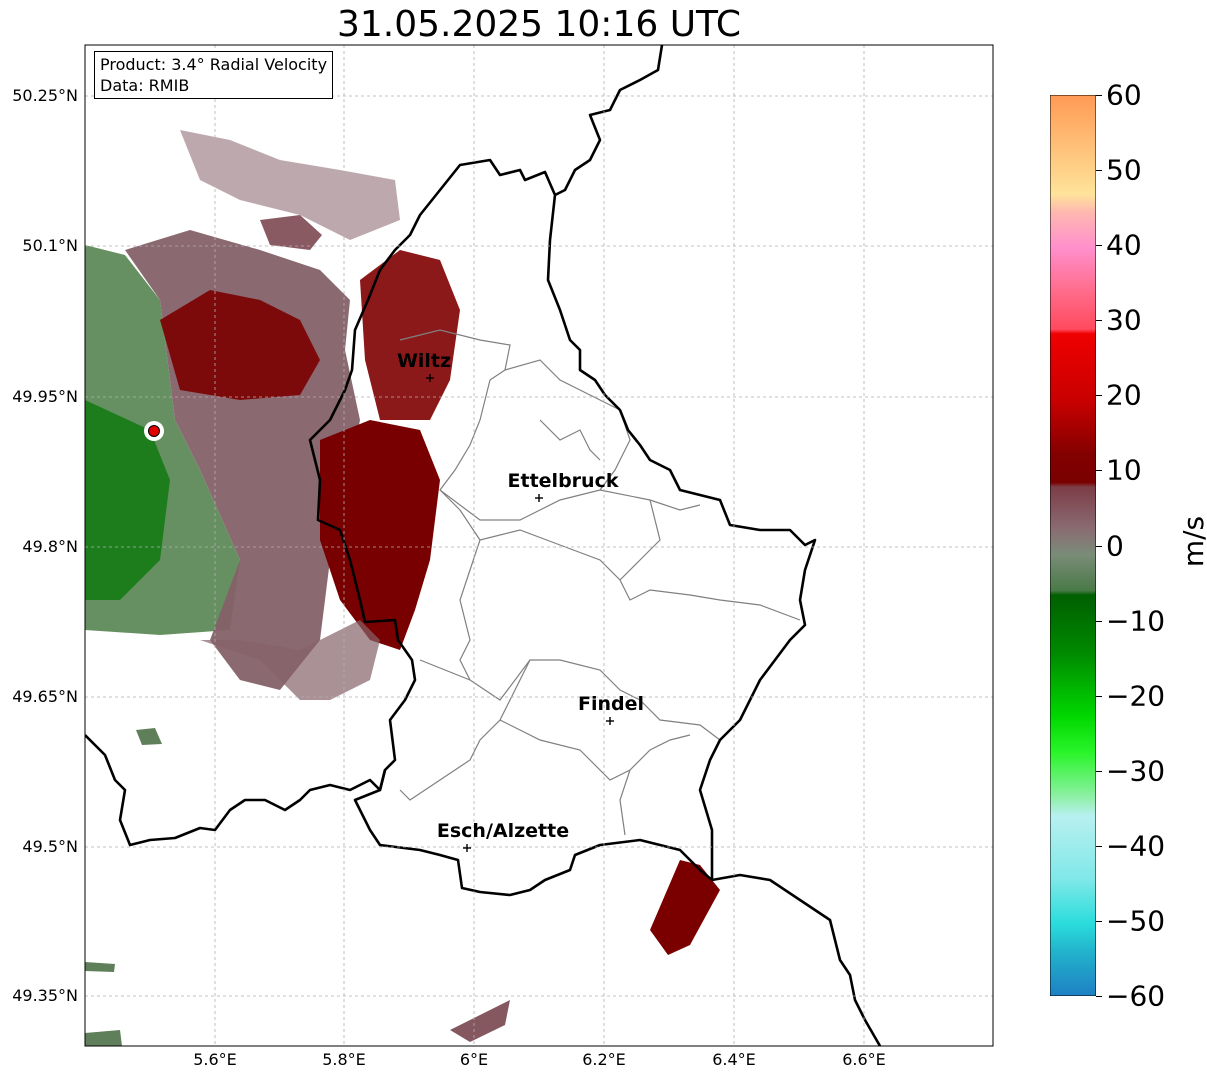 The image size is (1207, 1081). What do you see at coordinates (380, 535) in the screenshot?
I see `echo-darkred-main` at bounding box center [380, 535].